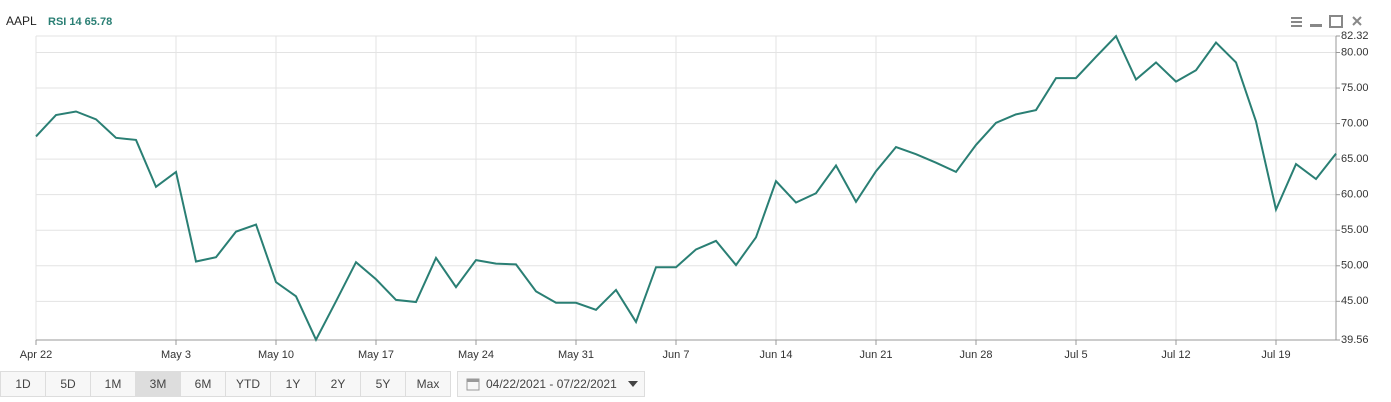  What do you see at coordinates (1175, 355) in the screenshot?
I see `x-tick-label: Jul 12` at bounding box center [1175, 355].